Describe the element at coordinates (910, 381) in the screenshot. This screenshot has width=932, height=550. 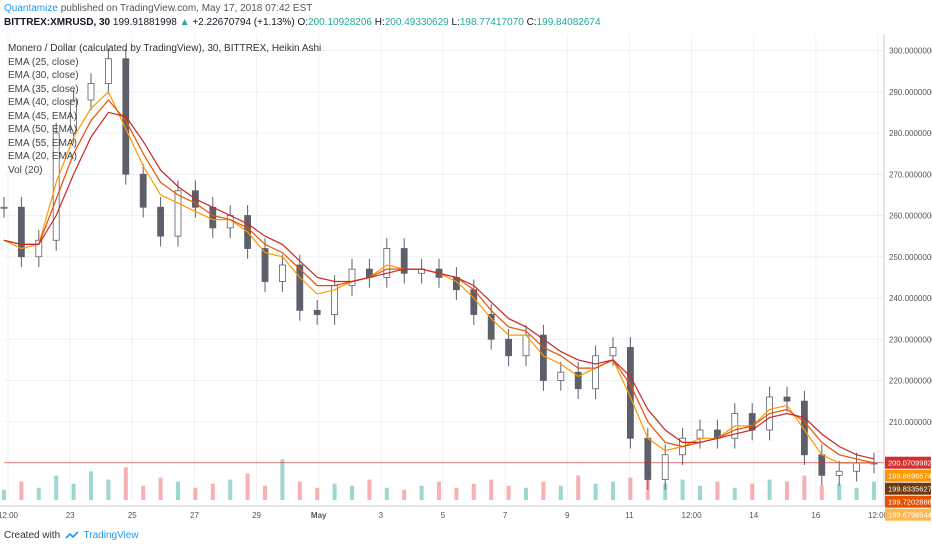
I see `y-tick-label: 220.00000000` at that location.